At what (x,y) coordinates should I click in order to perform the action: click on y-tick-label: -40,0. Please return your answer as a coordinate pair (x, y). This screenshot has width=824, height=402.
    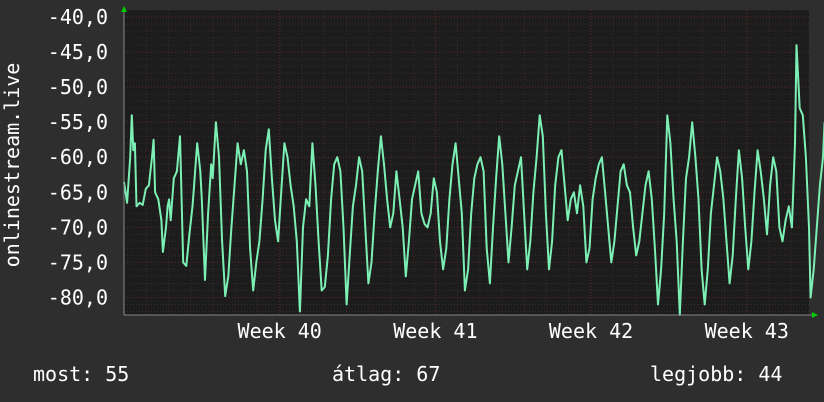
    Looking at the image, I should click on (78, 17).